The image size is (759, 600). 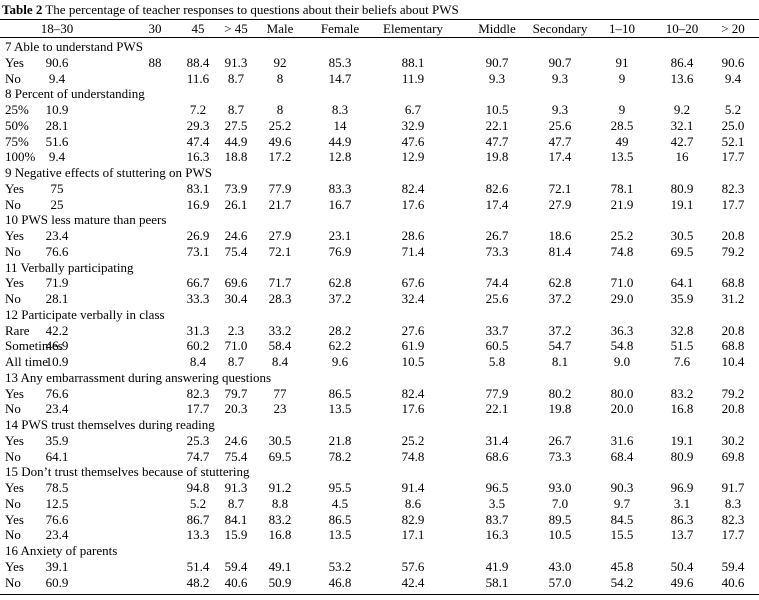 I want to click on cell: 77, so click(x=280, y=393).